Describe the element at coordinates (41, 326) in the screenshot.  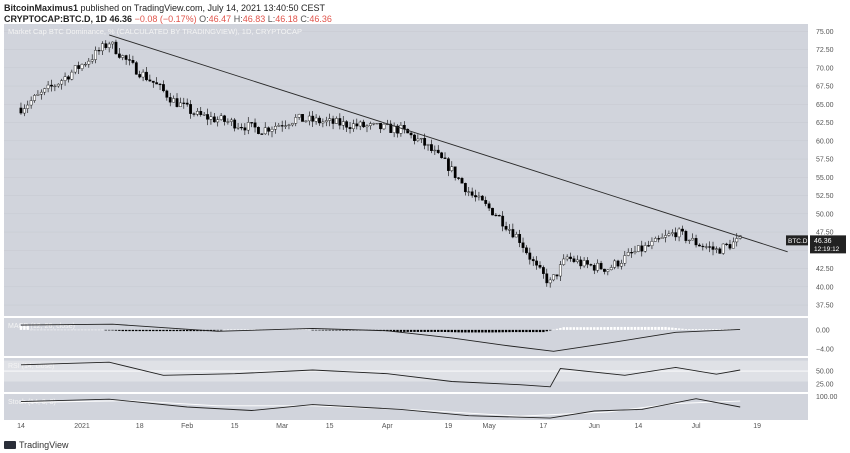
I see `macd-label: MACD (12, 26, close)` at that location.